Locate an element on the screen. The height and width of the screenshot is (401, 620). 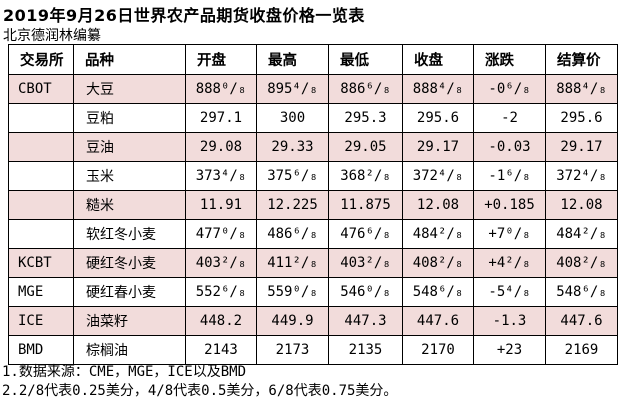
col-header-high: 最高 is located at coordinates (292, 59).